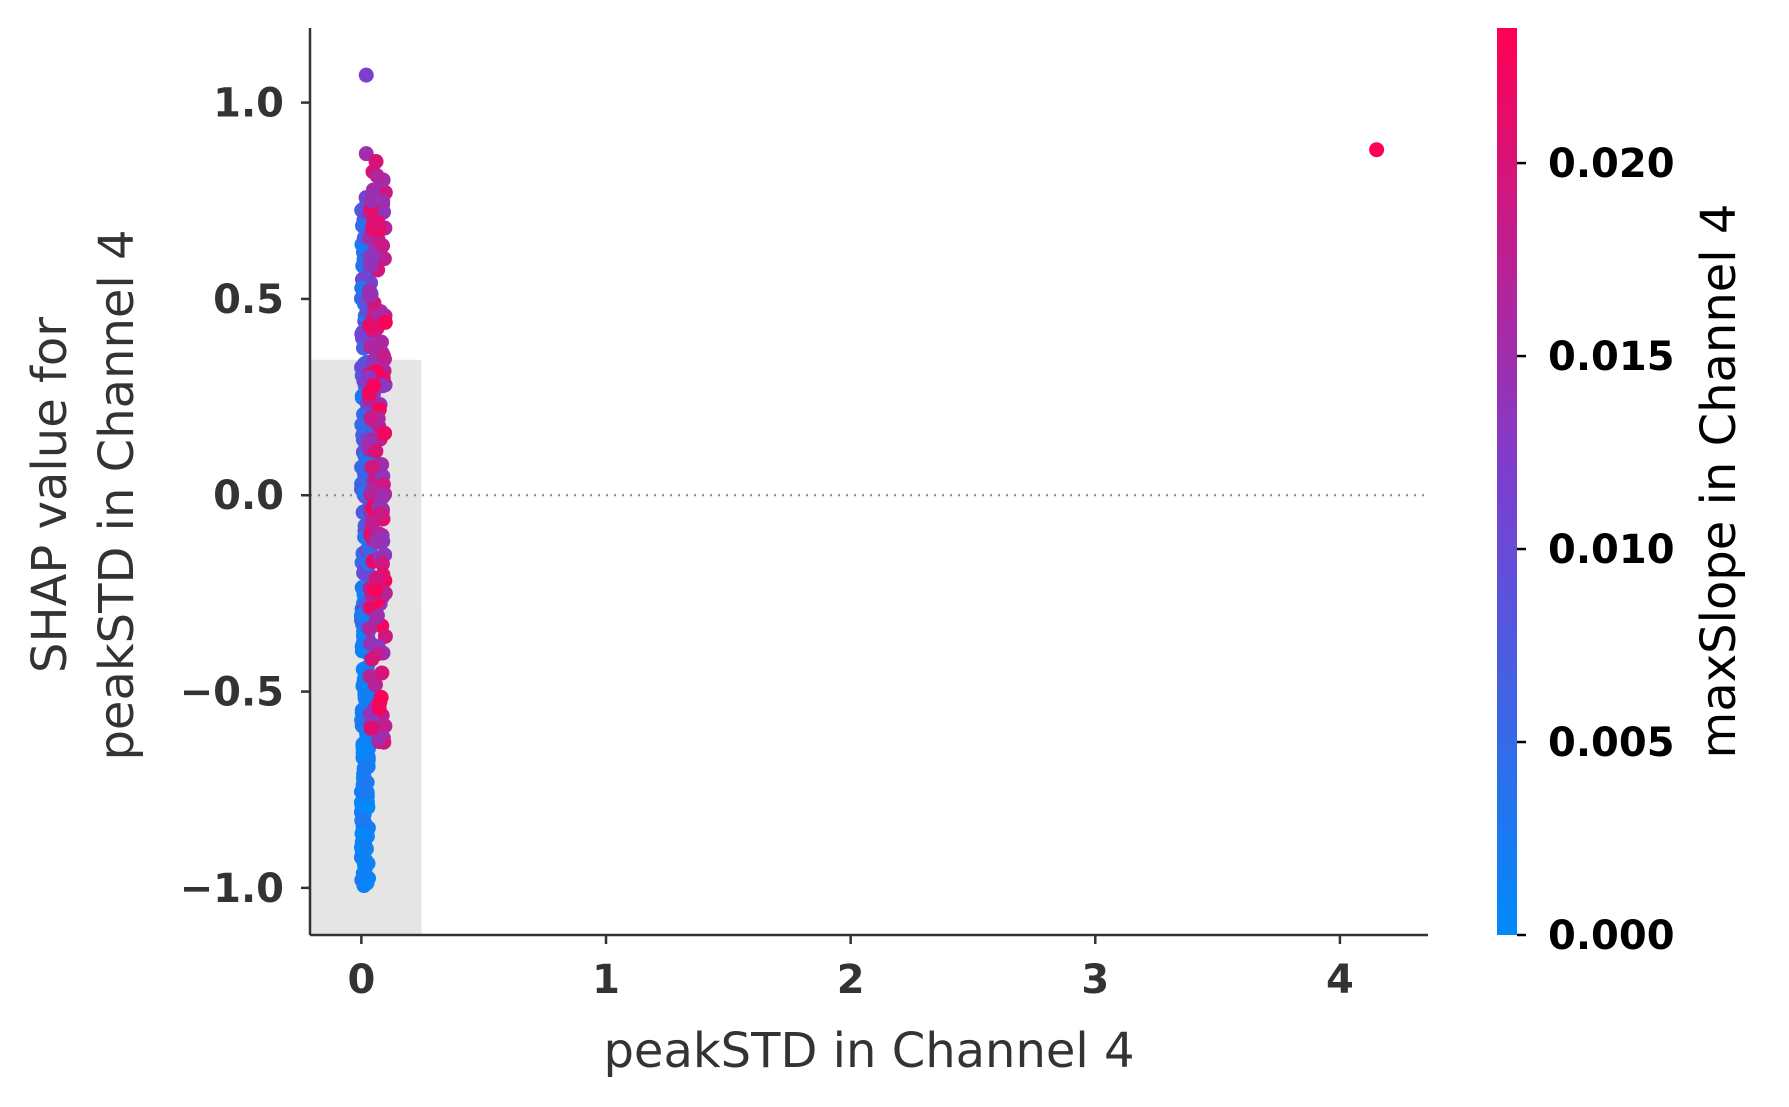 This screenshot has height=1107, width=1789. Describe the element at coordinates (248, 104) in the screenshot. I see `y-tick-label: 1.0` at that location.